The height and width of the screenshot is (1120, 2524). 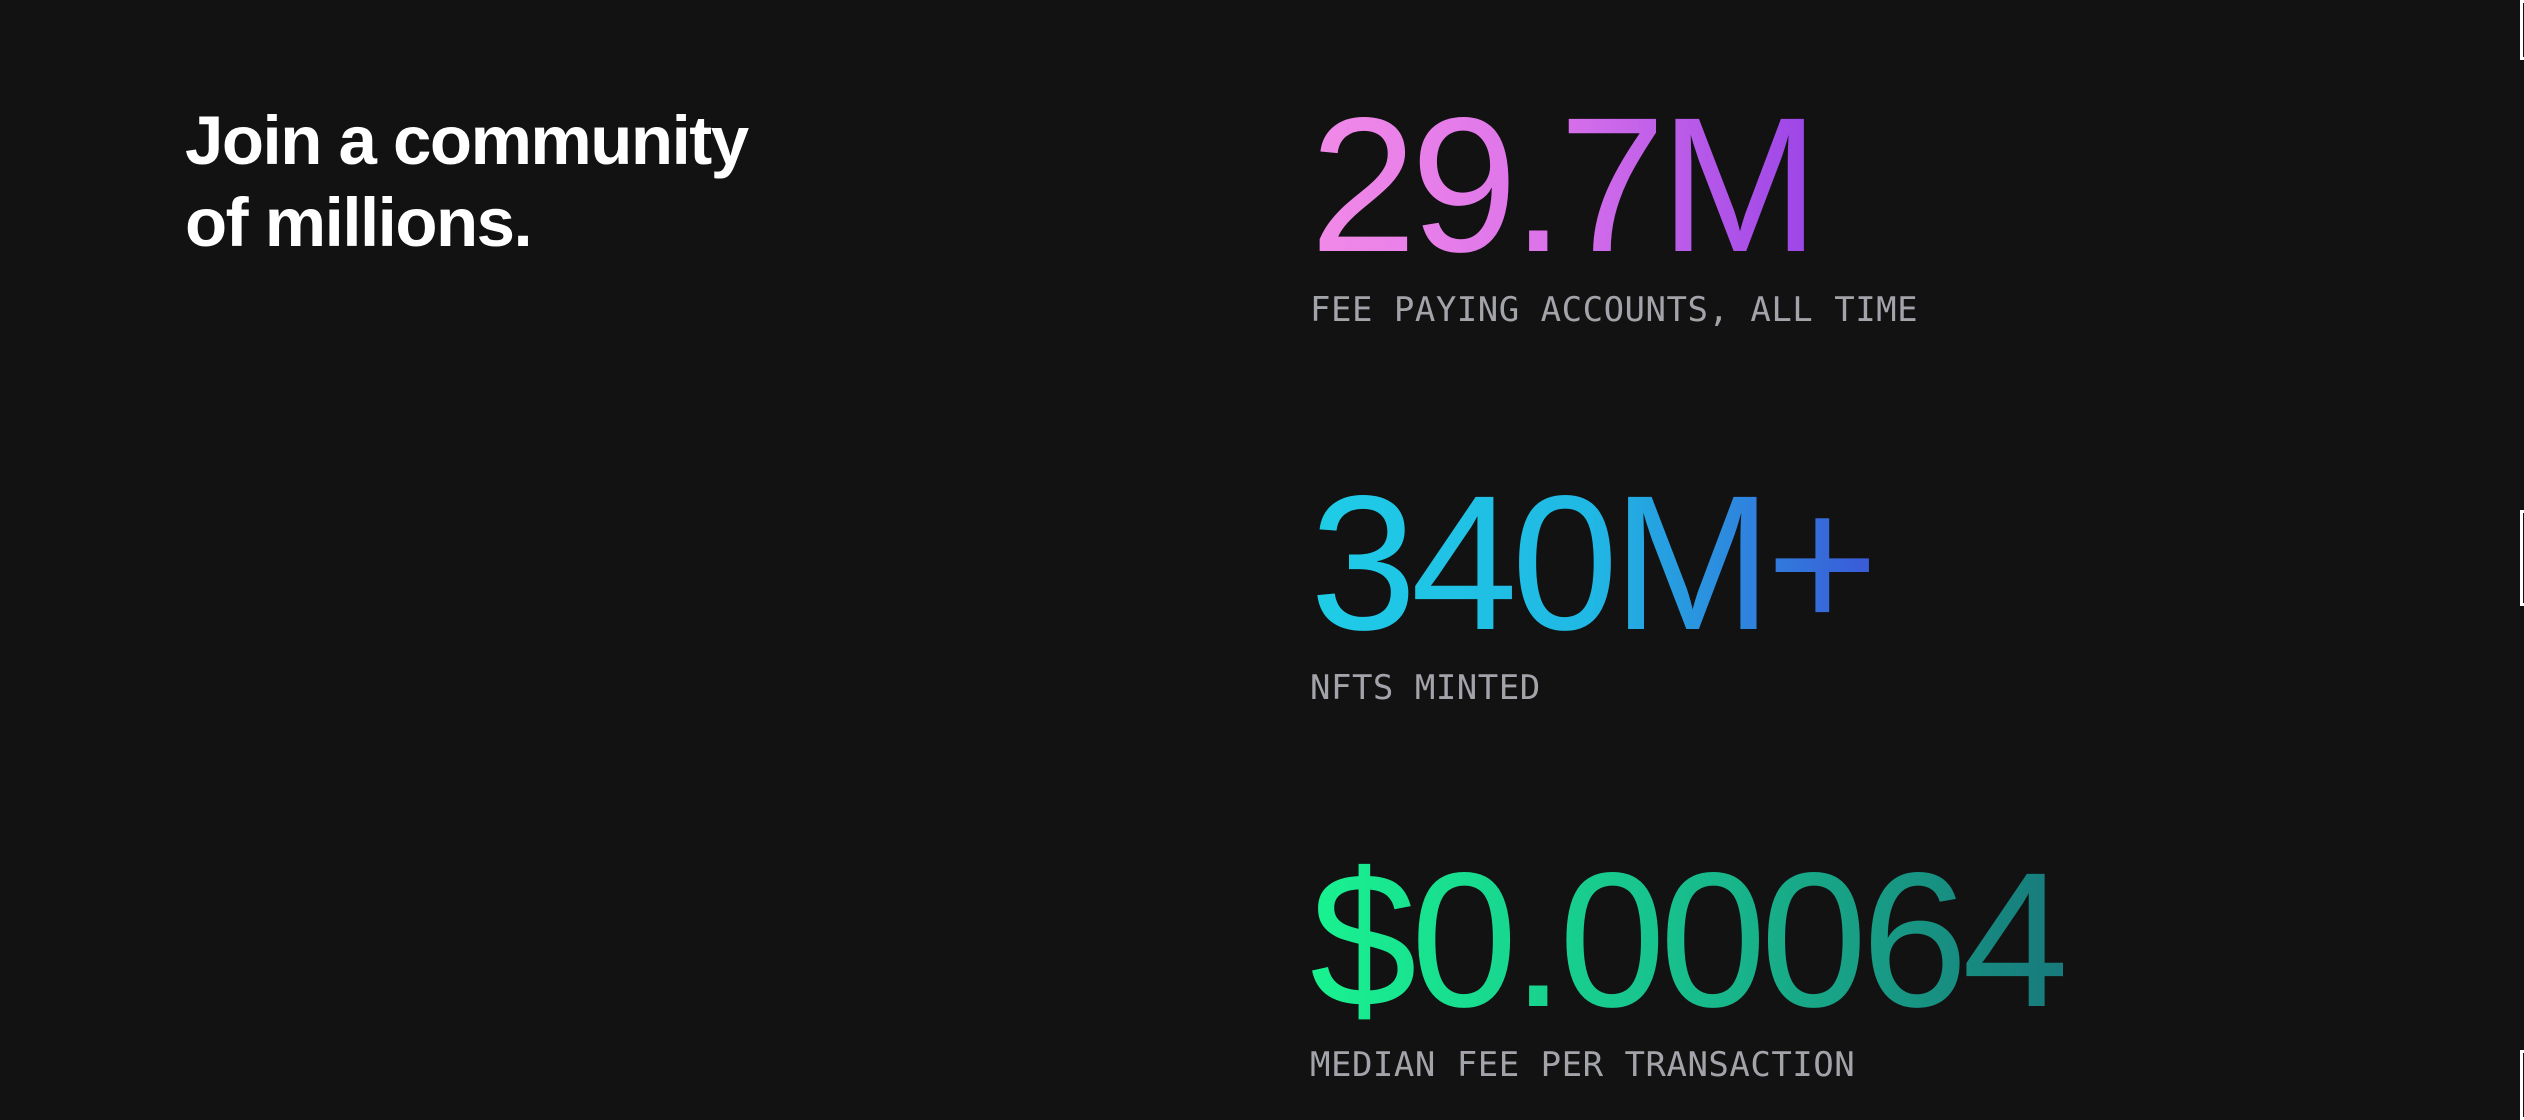 What do you see at coordinates (1583, 1065) in the screenshot?
I see `stat-label: MEDIAN FEE PER TRANSACTION` at bounding box center [1583, 1065].